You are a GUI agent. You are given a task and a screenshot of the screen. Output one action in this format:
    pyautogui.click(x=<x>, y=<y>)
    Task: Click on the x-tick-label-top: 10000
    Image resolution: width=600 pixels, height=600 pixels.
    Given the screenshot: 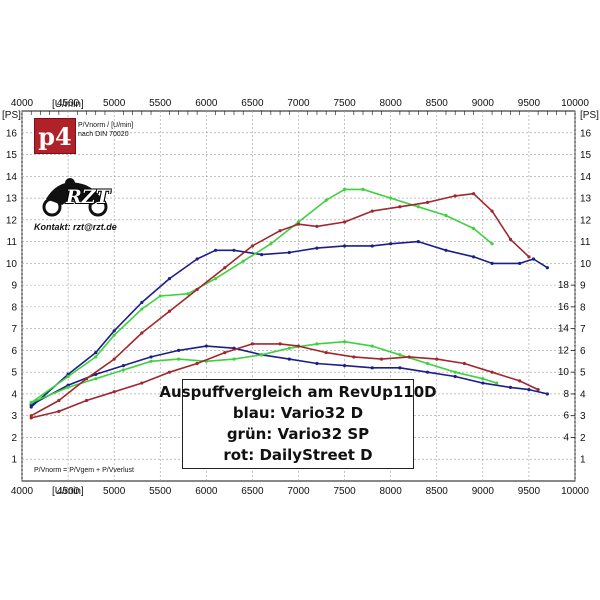 What is the action you would take?
    pyautogui.click(x=575, y=103)
    